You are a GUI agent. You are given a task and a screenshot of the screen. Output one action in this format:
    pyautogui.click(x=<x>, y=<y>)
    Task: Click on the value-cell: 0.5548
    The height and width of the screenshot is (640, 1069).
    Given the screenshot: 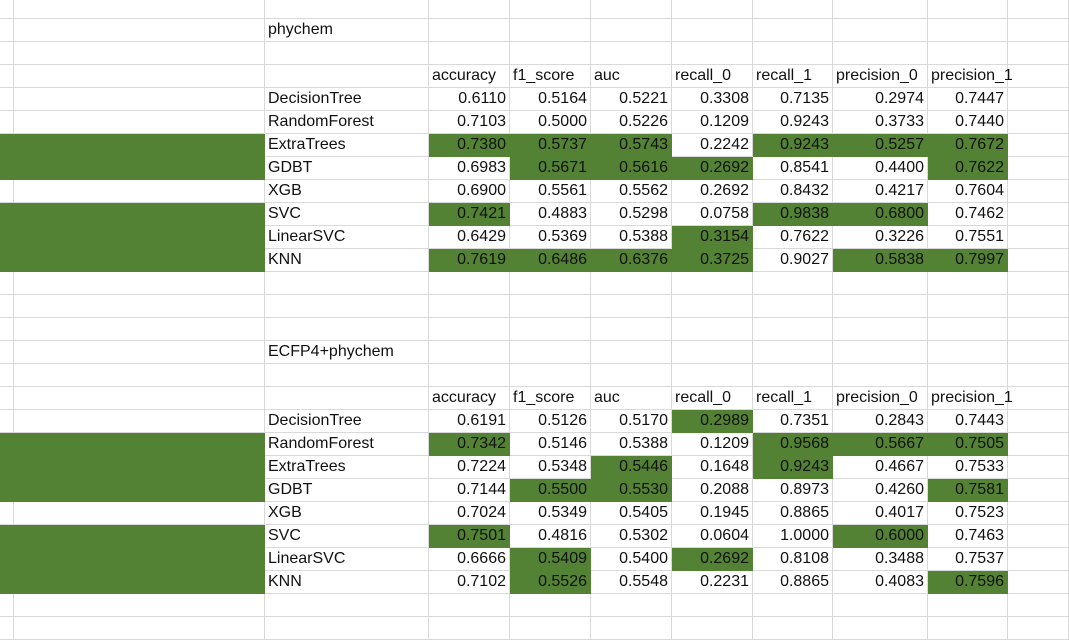 What is the action you would take?
    pyautogui.click(x=631, y=582)
    